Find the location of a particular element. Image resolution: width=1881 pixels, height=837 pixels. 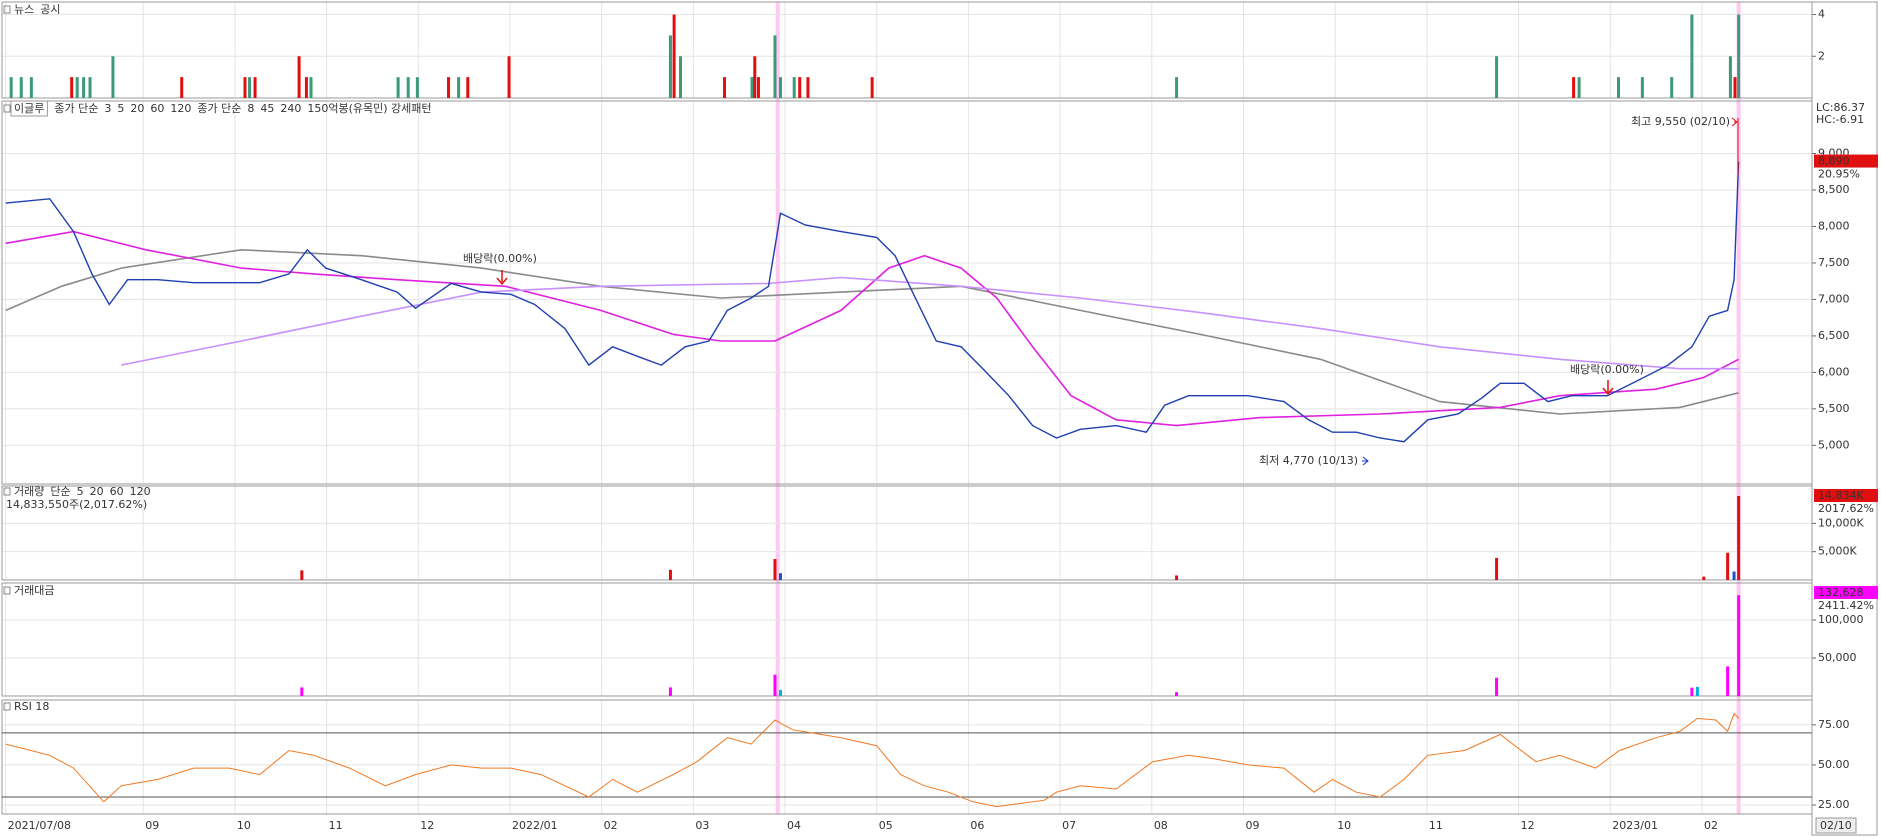

x-tick-label: 06 is located at coordinates (977, 825).